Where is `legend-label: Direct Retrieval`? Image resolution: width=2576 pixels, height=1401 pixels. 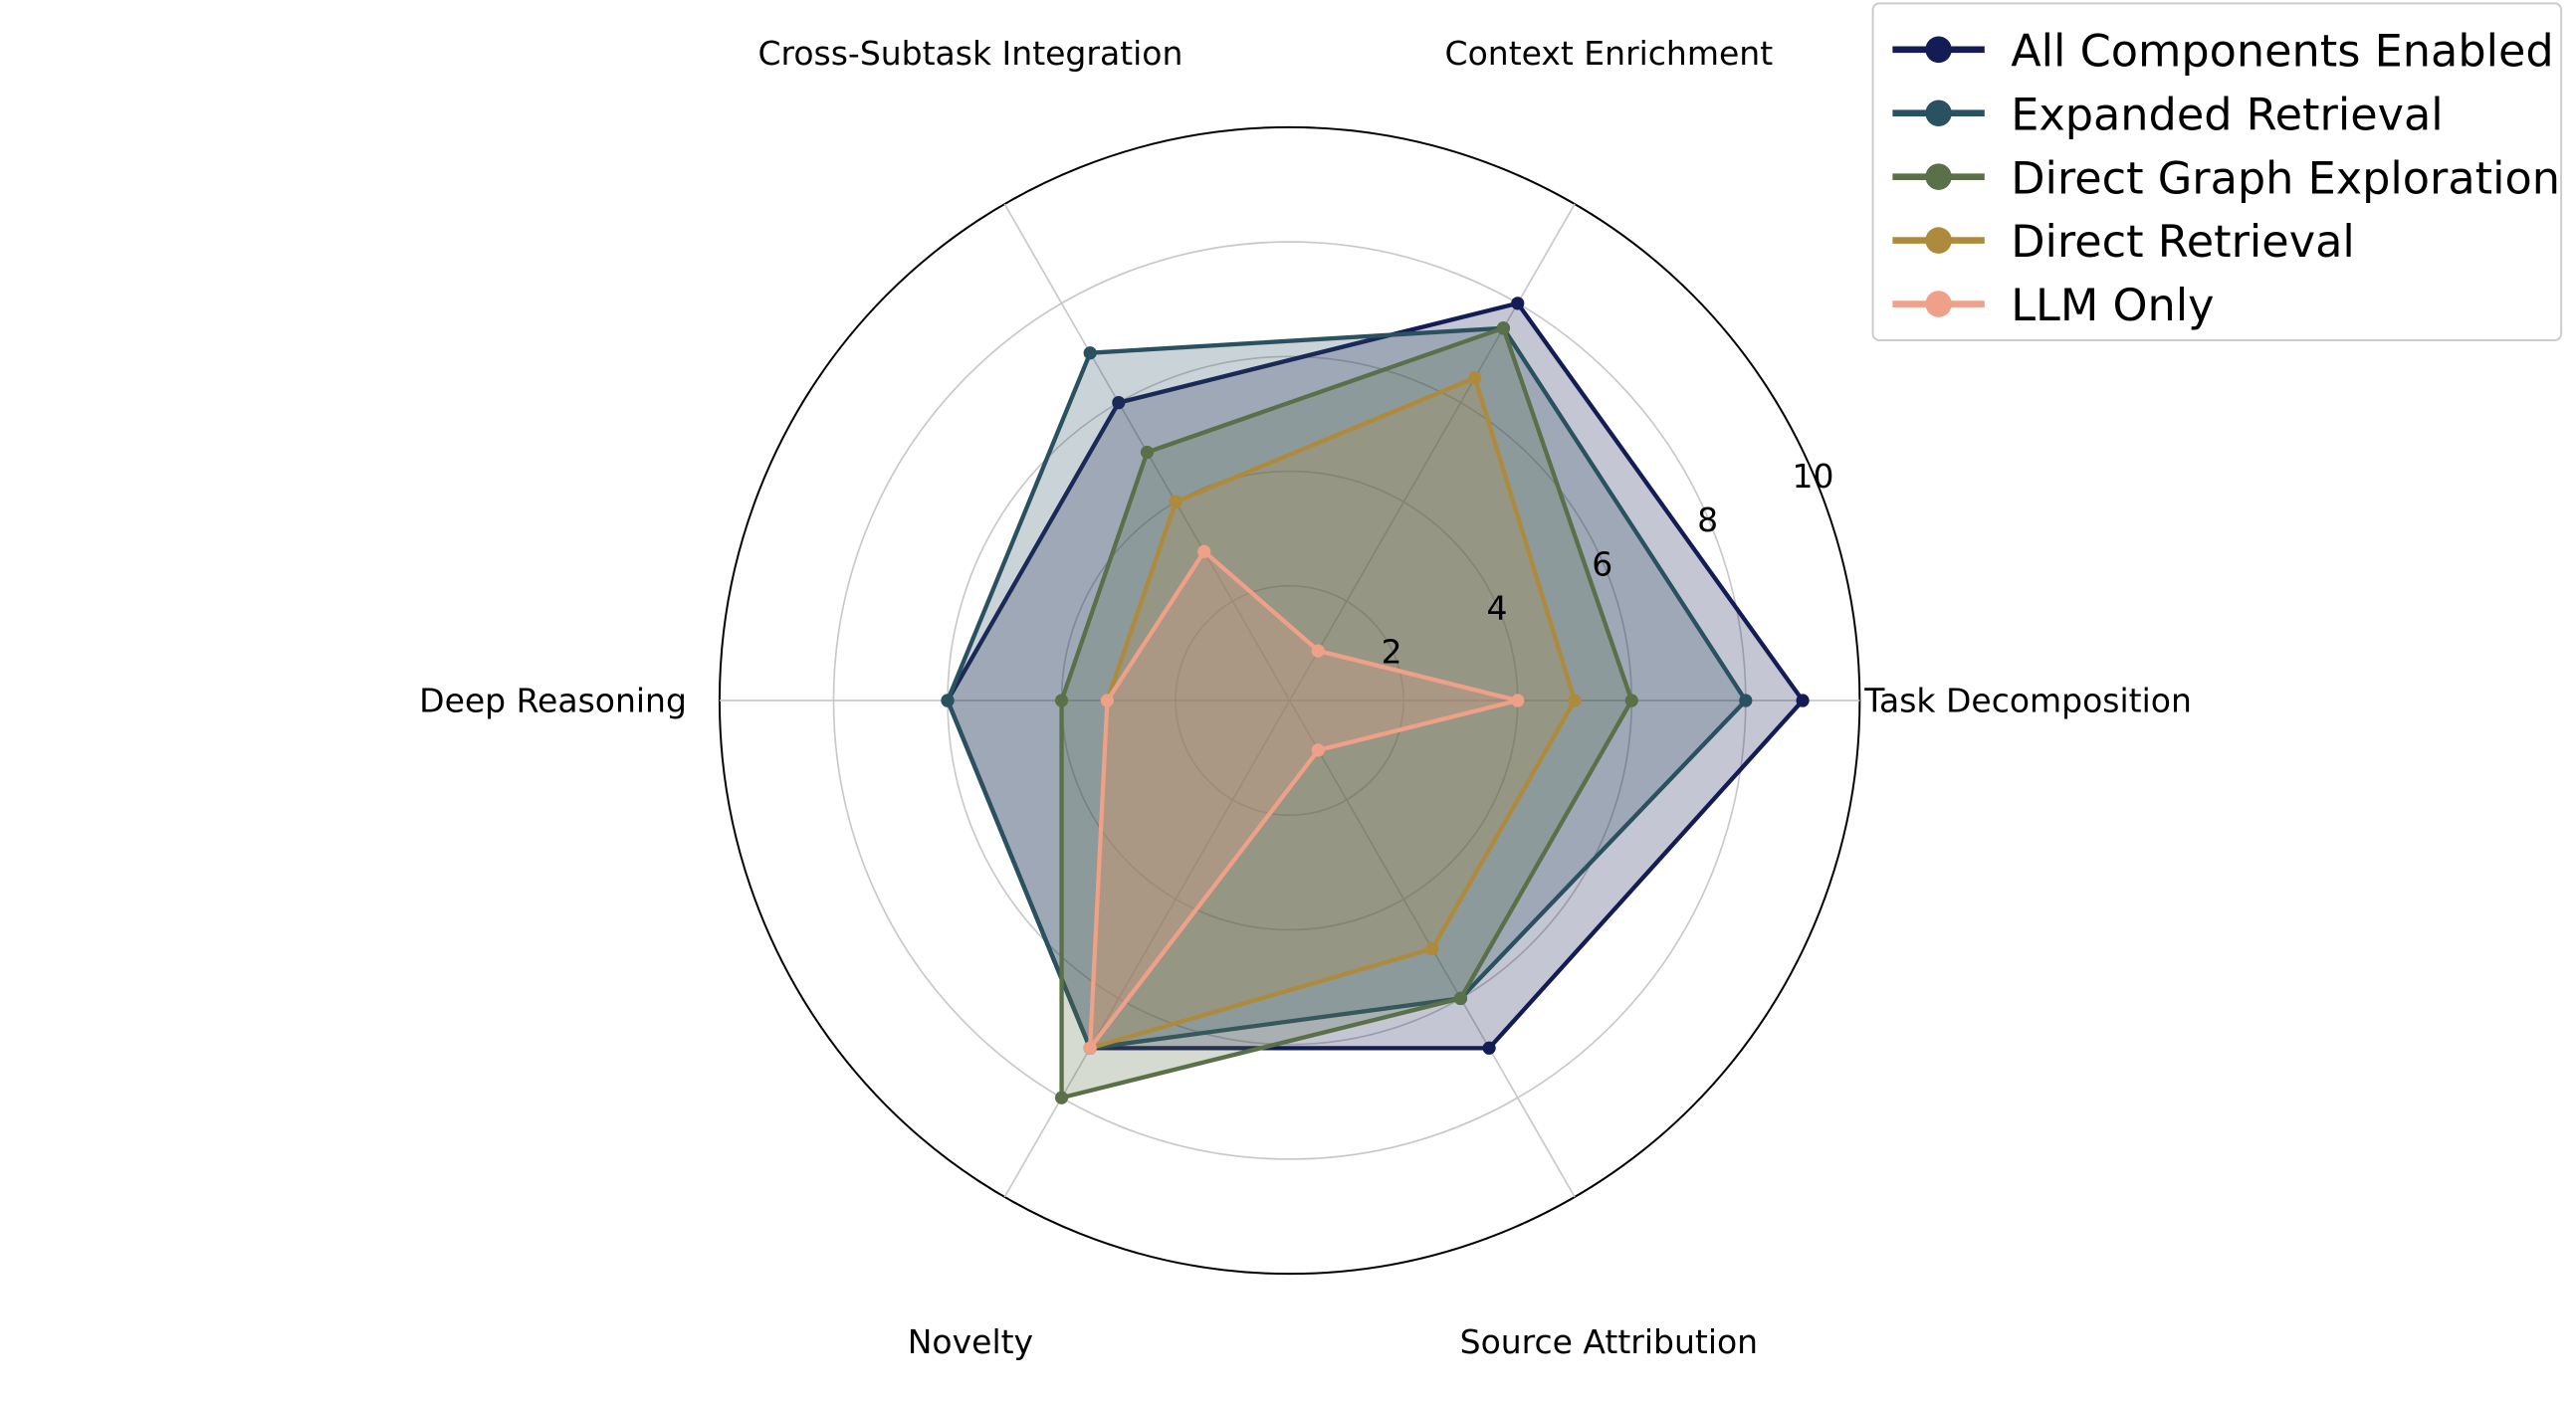 legend-label: Direct Retrieval is located at coordinates (2183, 242).